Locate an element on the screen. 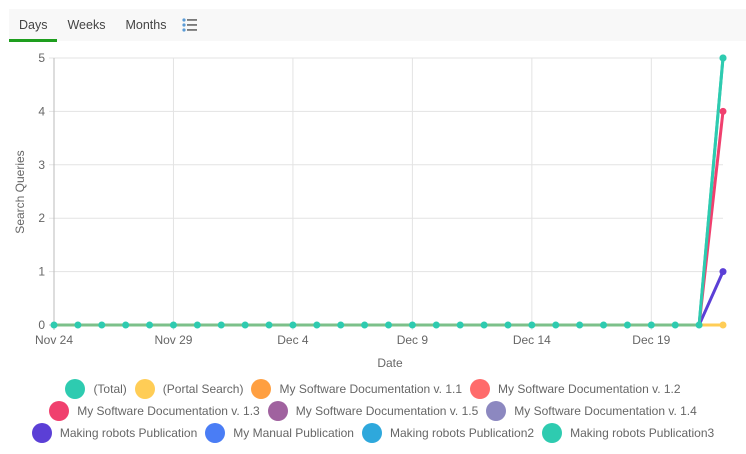 The width and height of the screenshot is (746, 454). list-view-icon is located at coordinates (190, 25).